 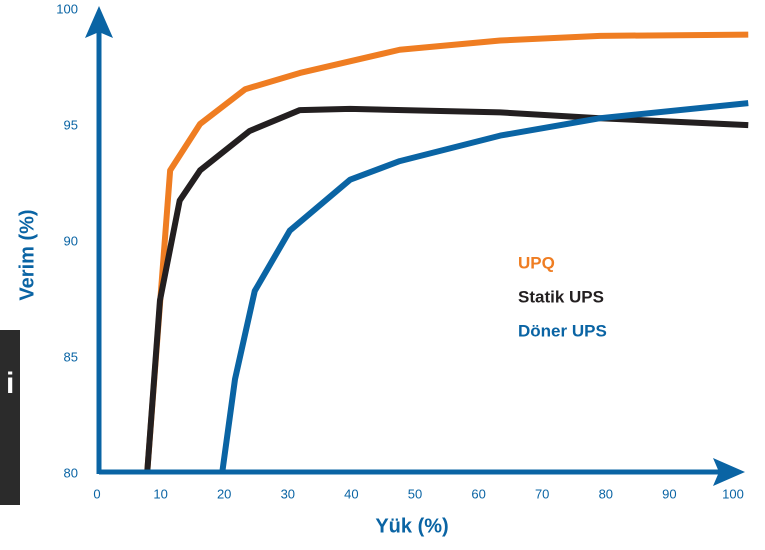 What do you see at coordinates (71, 472) in the screenshot?
I see `y-tick-label: 80` at bounding box center [71, 472].